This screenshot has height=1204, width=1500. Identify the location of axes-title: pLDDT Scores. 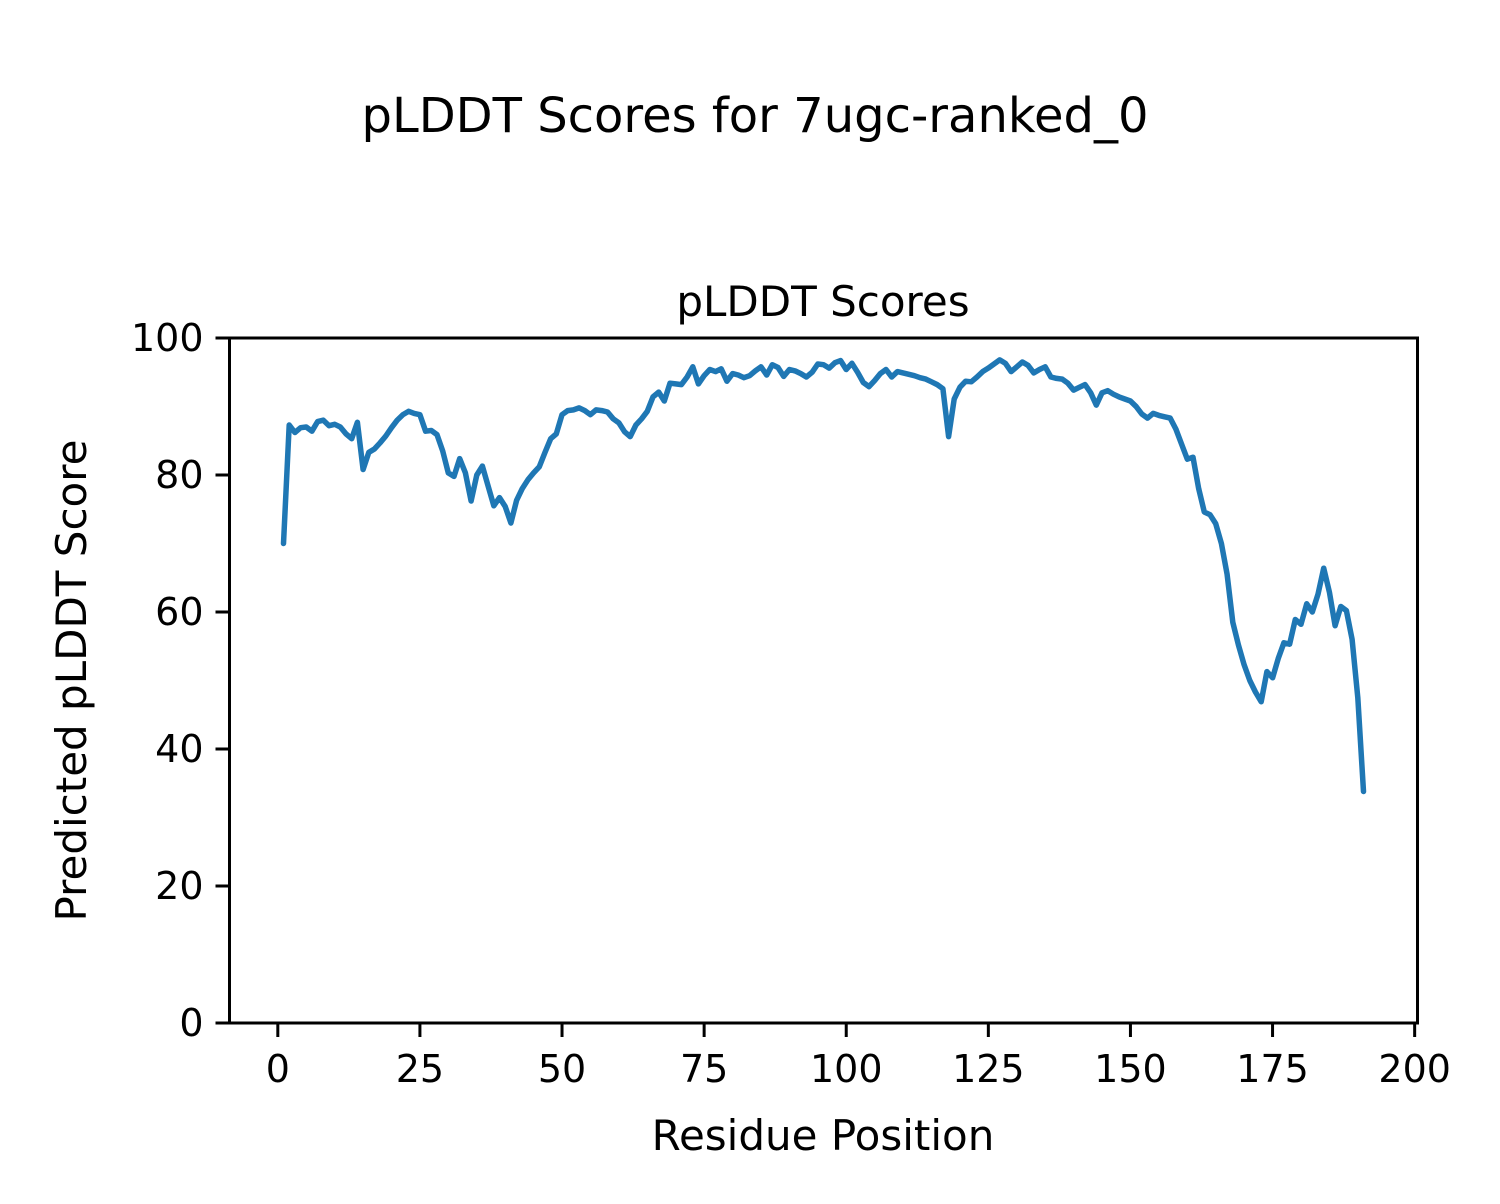
(822, 301).